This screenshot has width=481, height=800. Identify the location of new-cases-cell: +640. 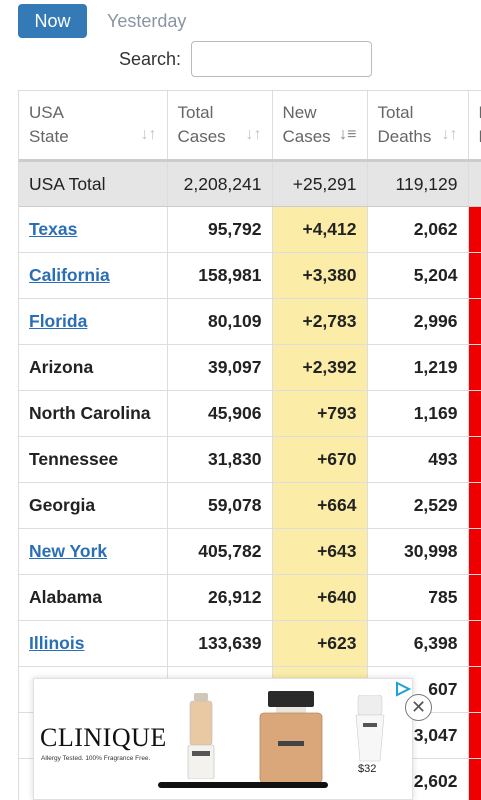
(320, 597).